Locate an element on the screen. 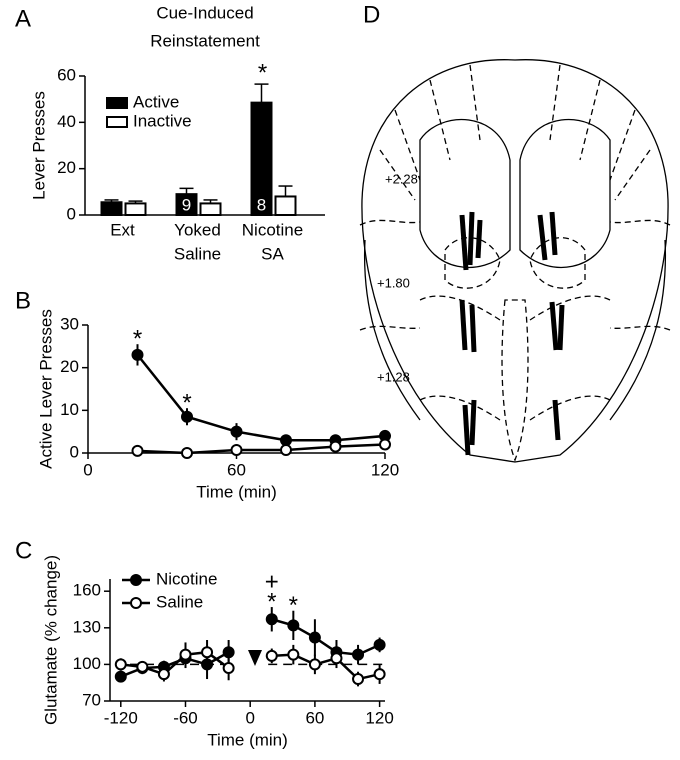 The image size is (680, 760). legend-label: Nicotine is located at coordinates (186, 578).